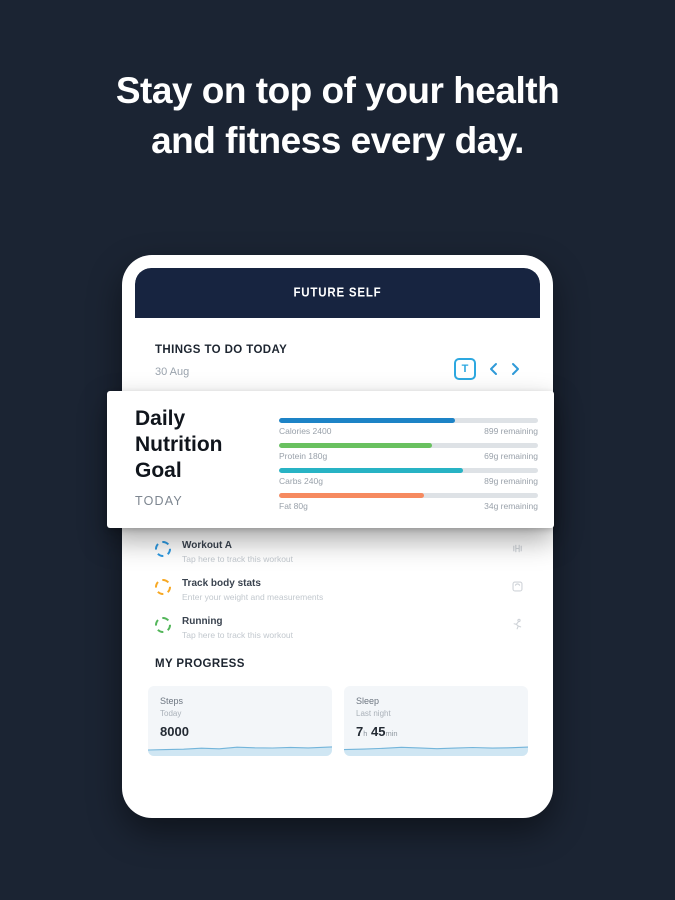 The image size is (675, 900). I want to click on carbs-label: Carbs 240g, so click(301, 481).